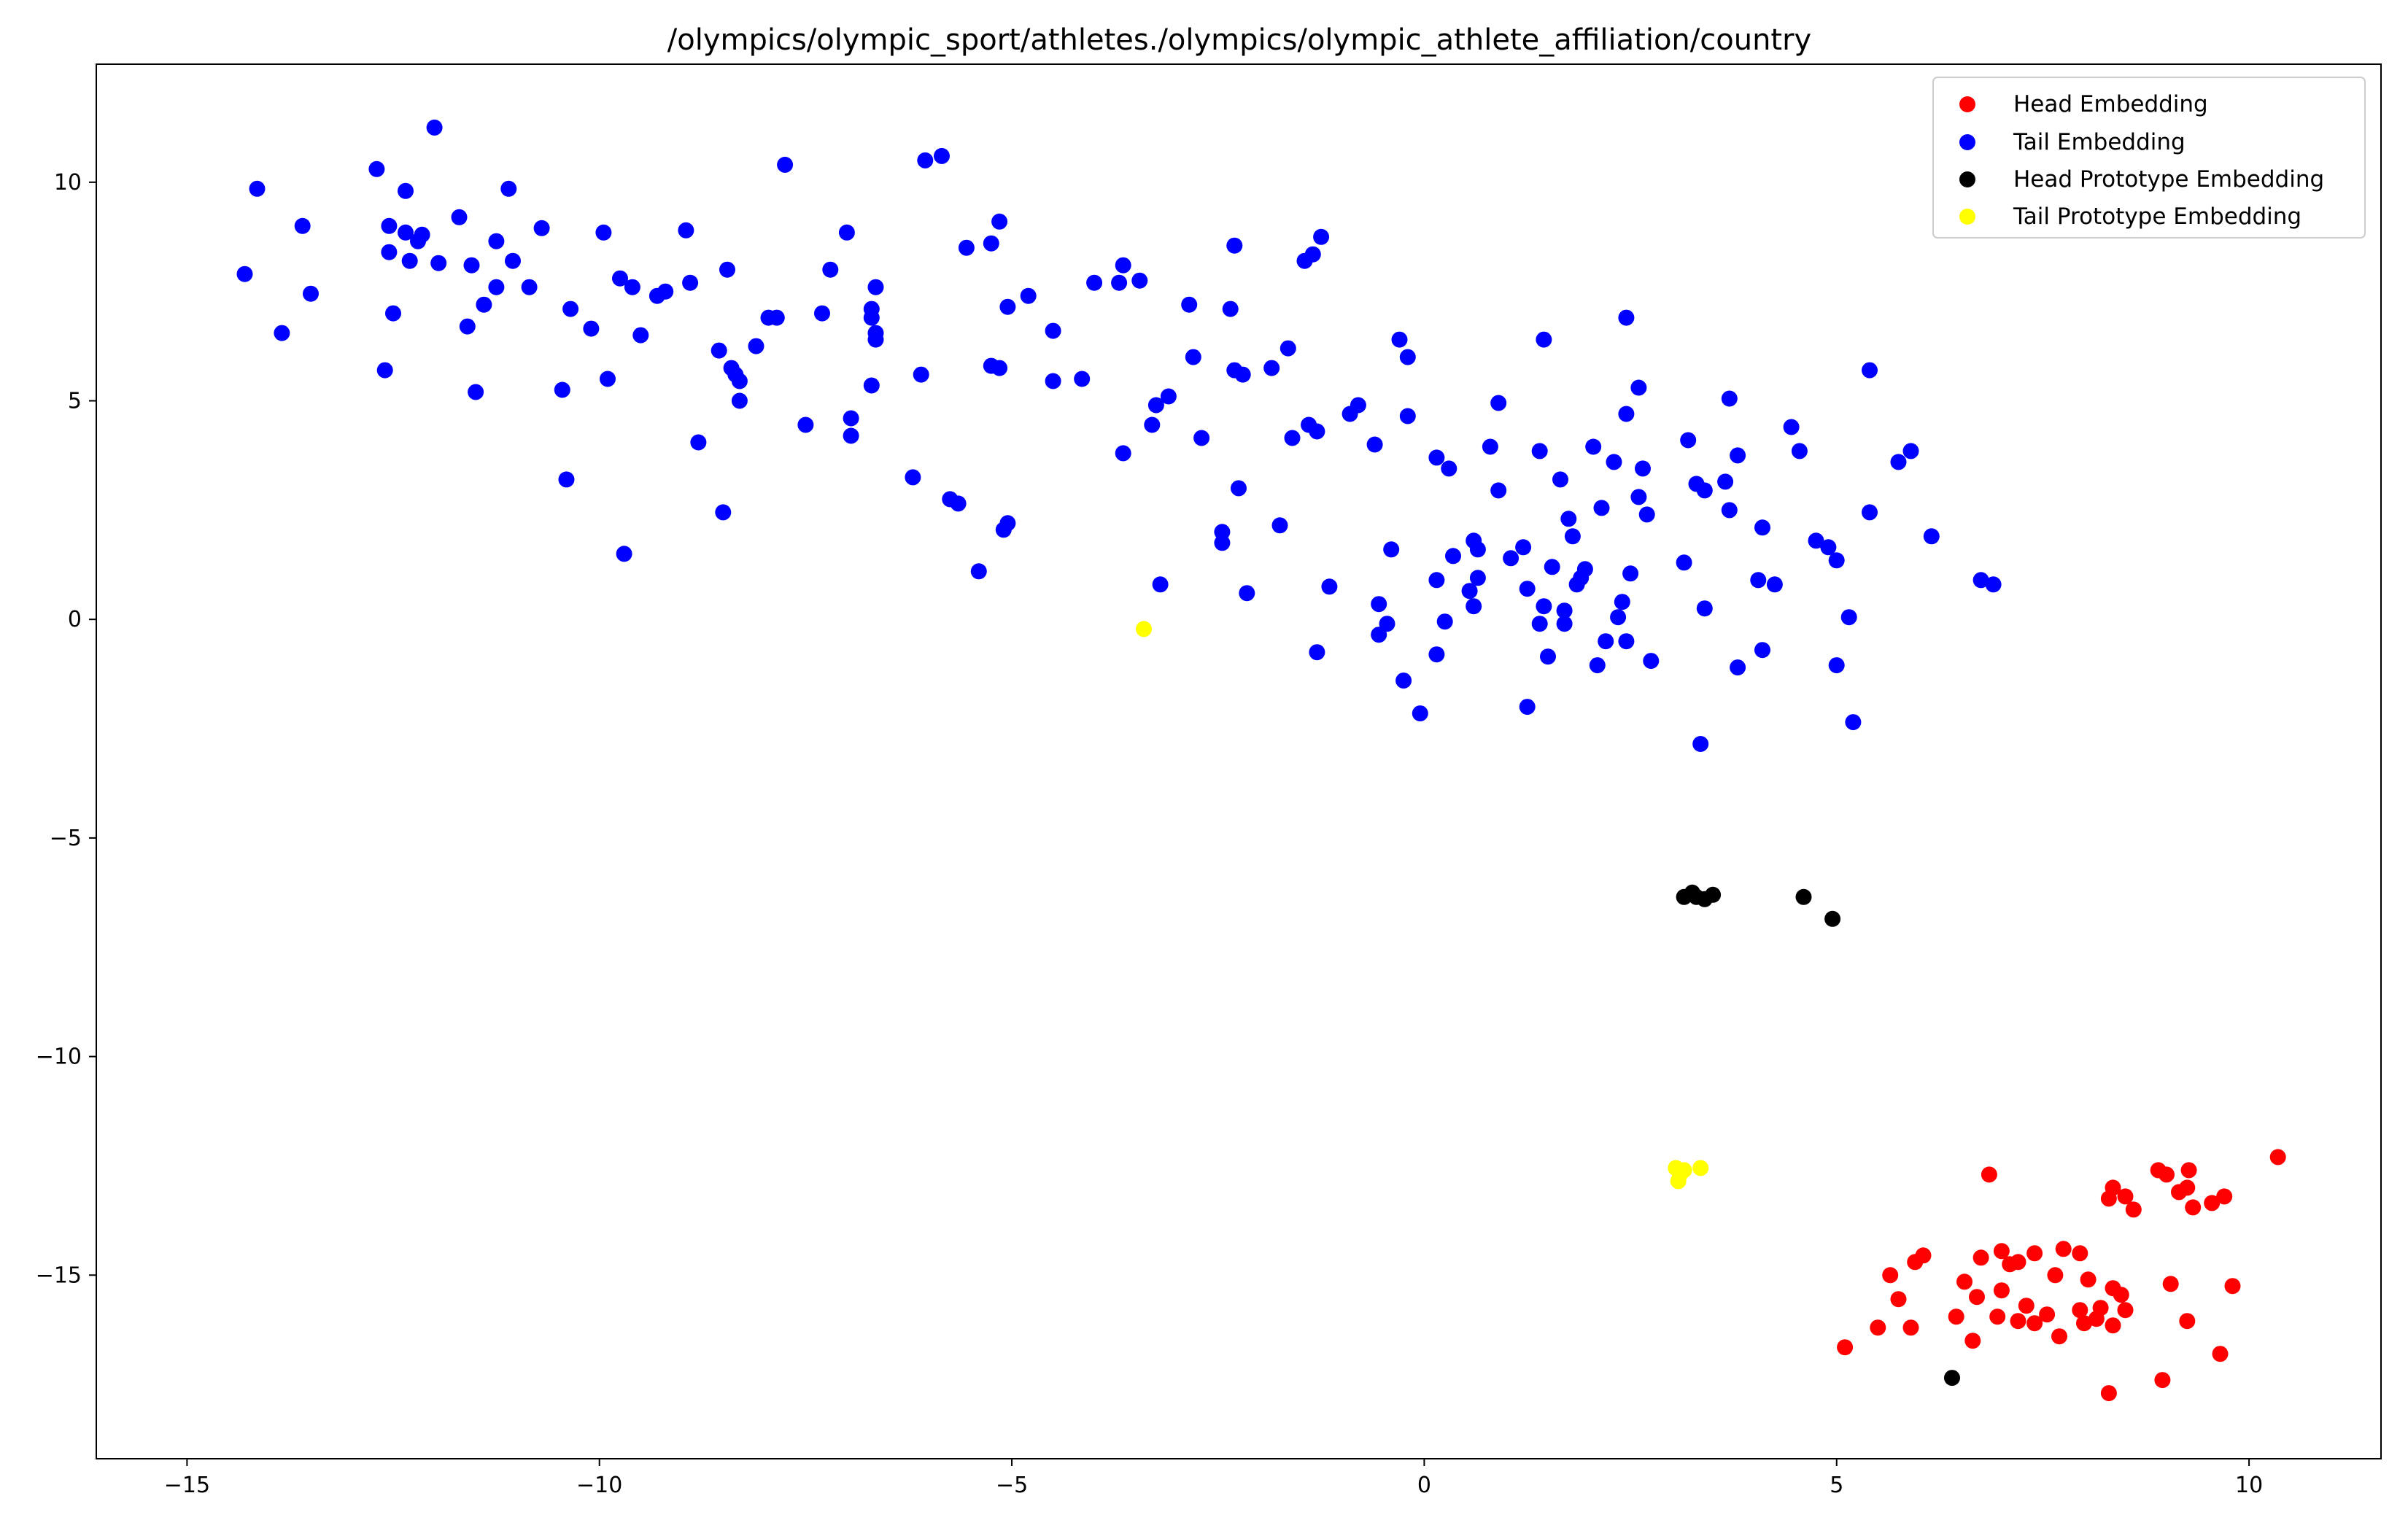 The image size is (2408, 1520). I want to click on y-tick-label: −15, so click(59, 1275).